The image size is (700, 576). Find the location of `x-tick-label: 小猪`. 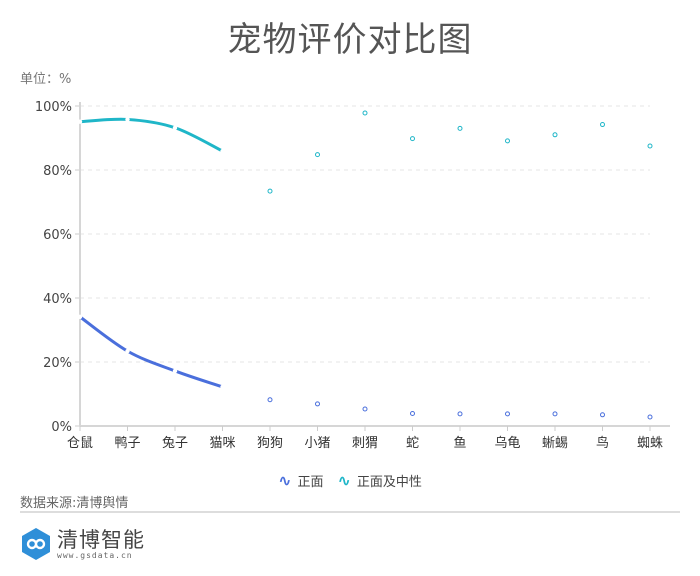

x-tick-label: 小猪 is located at coordinates (317, 443).